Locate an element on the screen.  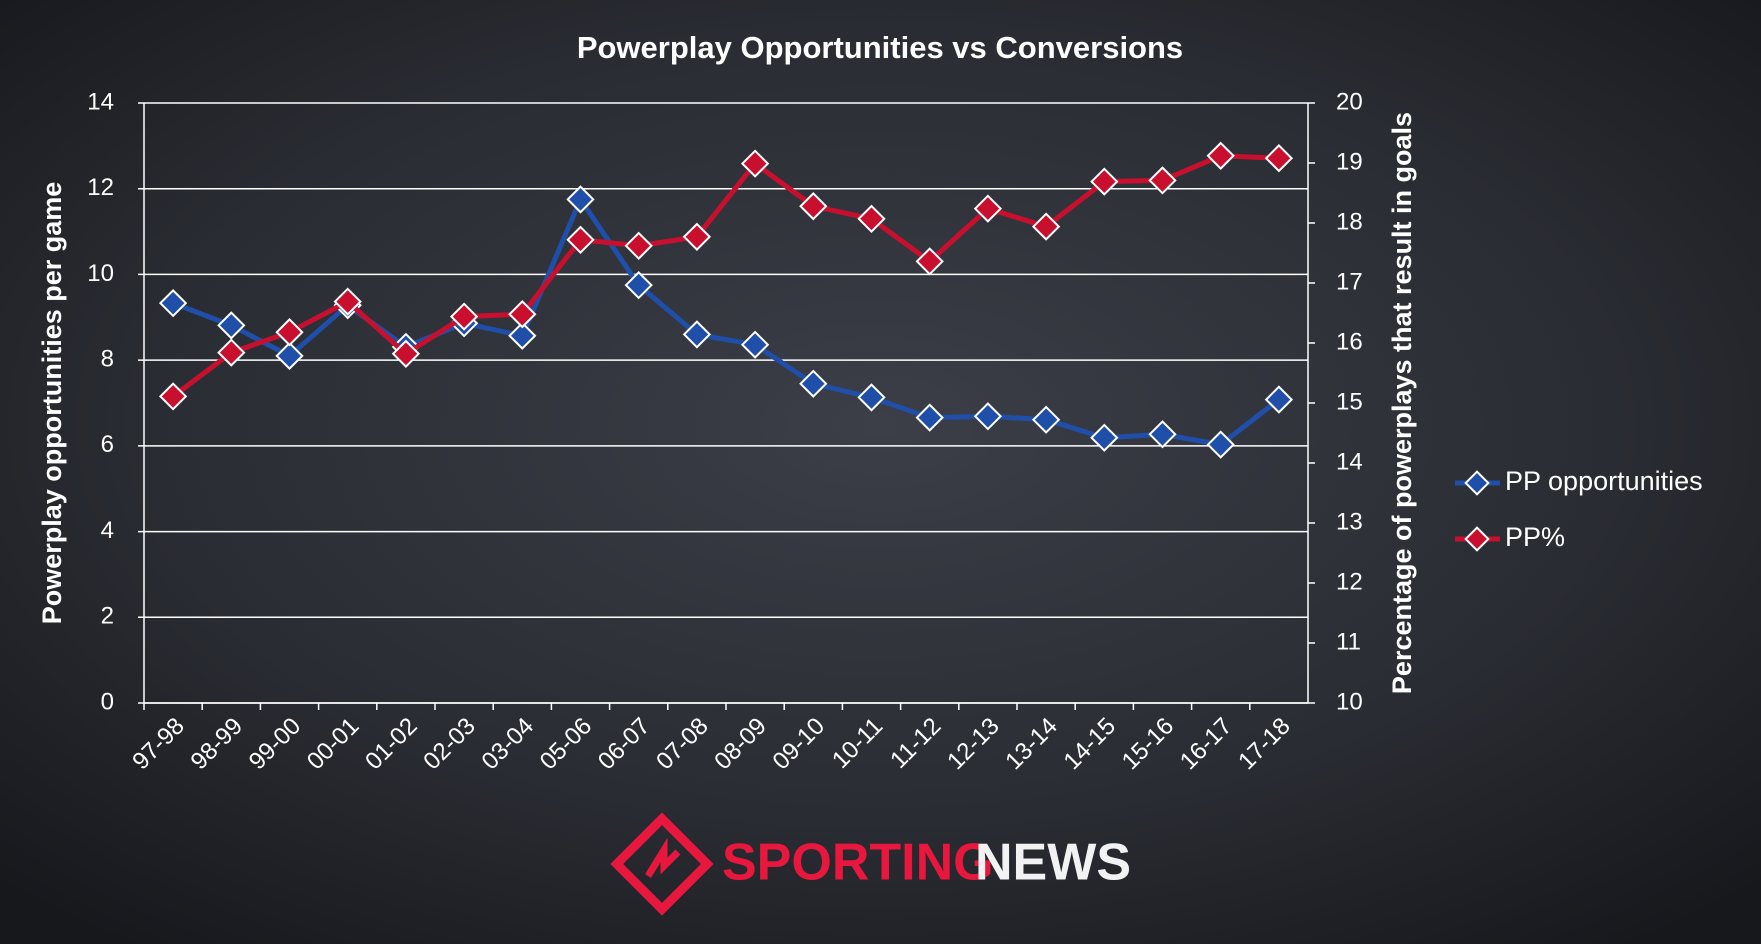
legend-label: PP opportunities is located at coordinates (1604, 481).